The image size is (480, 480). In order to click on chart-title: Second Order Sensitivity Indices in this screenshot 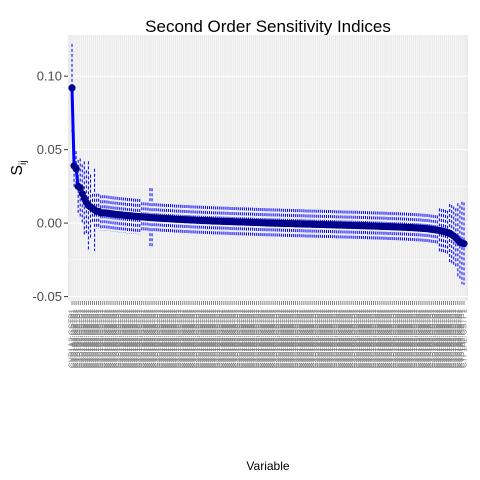, I will do `click(268, 26)`.